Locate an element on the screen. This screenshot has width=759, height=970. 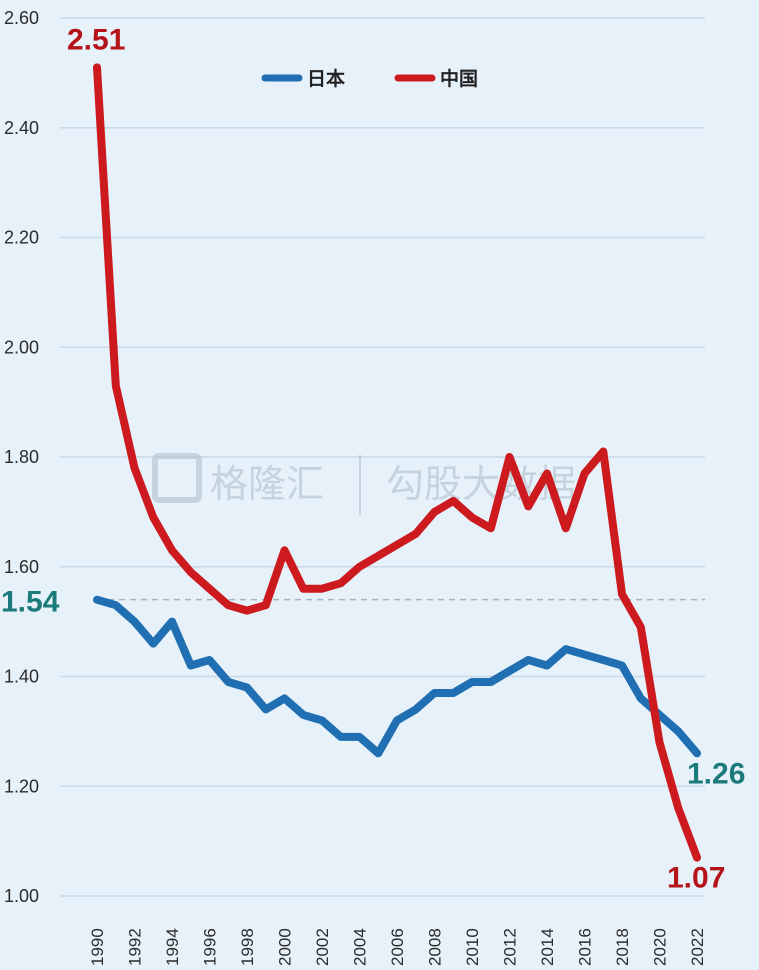
x-tick-label: 2002 is located at coordinates (322, 947).